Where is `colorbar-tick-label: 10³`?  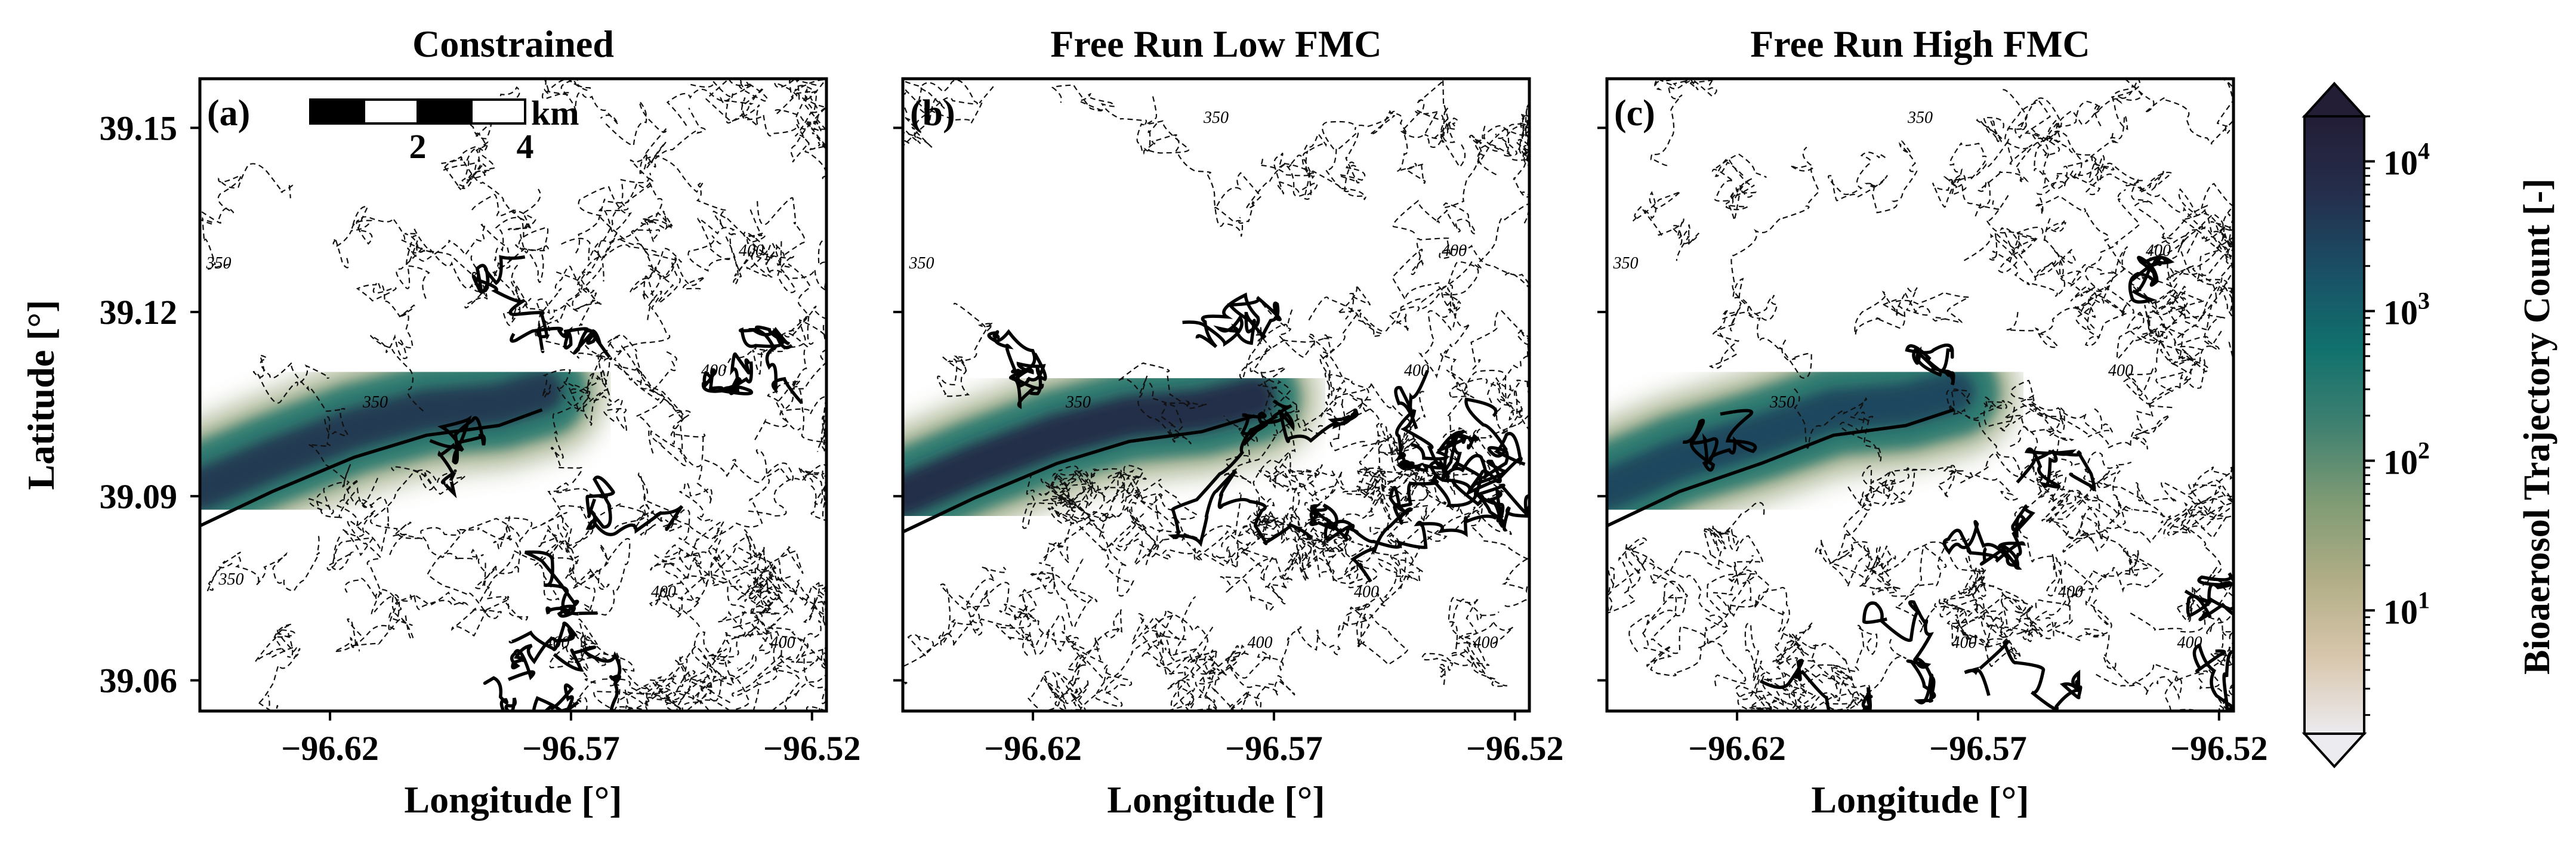 colorbar-tick-label: 10³ is located at coordinates (2406, 310).